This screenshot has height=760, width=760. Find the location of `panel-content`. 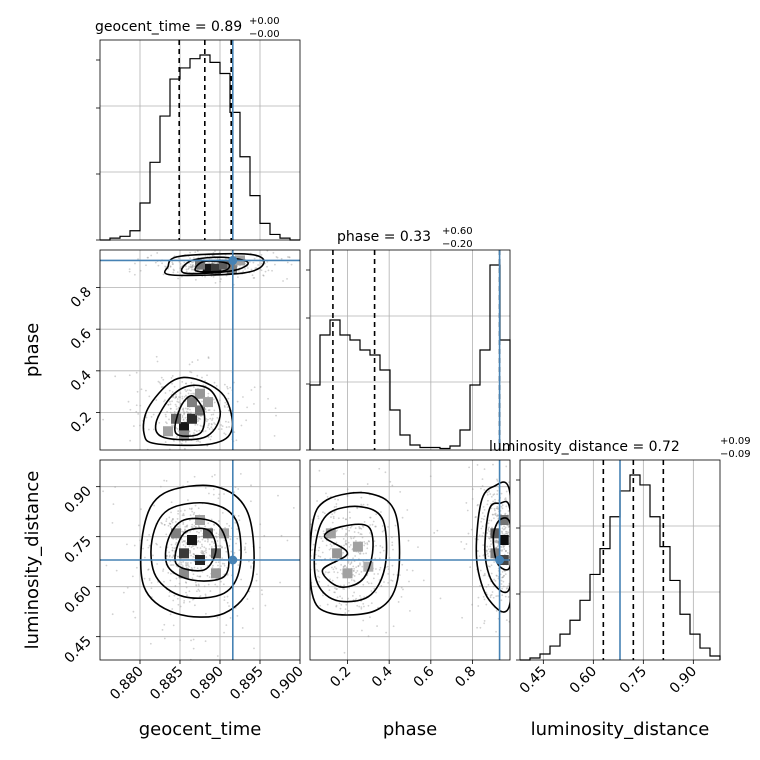

panel-content is located at coordinates (200, 354).